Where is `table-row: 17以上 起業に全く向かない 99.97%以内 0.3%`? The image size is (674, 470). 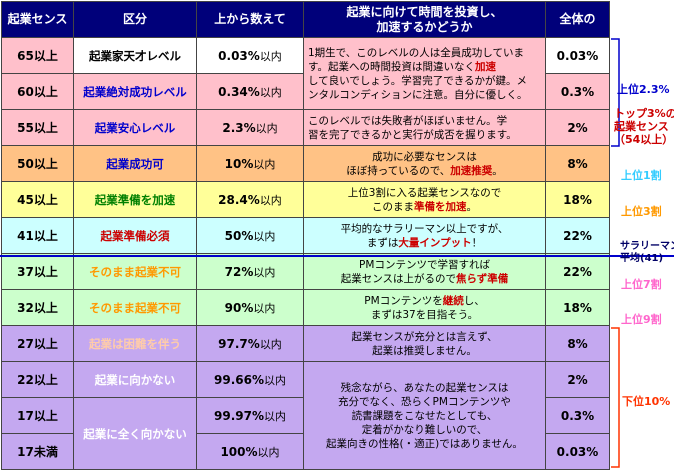
table-row: 17以上 起業に全く向かない 99.97%以内 0.3% is located at coordinates (305, 433).